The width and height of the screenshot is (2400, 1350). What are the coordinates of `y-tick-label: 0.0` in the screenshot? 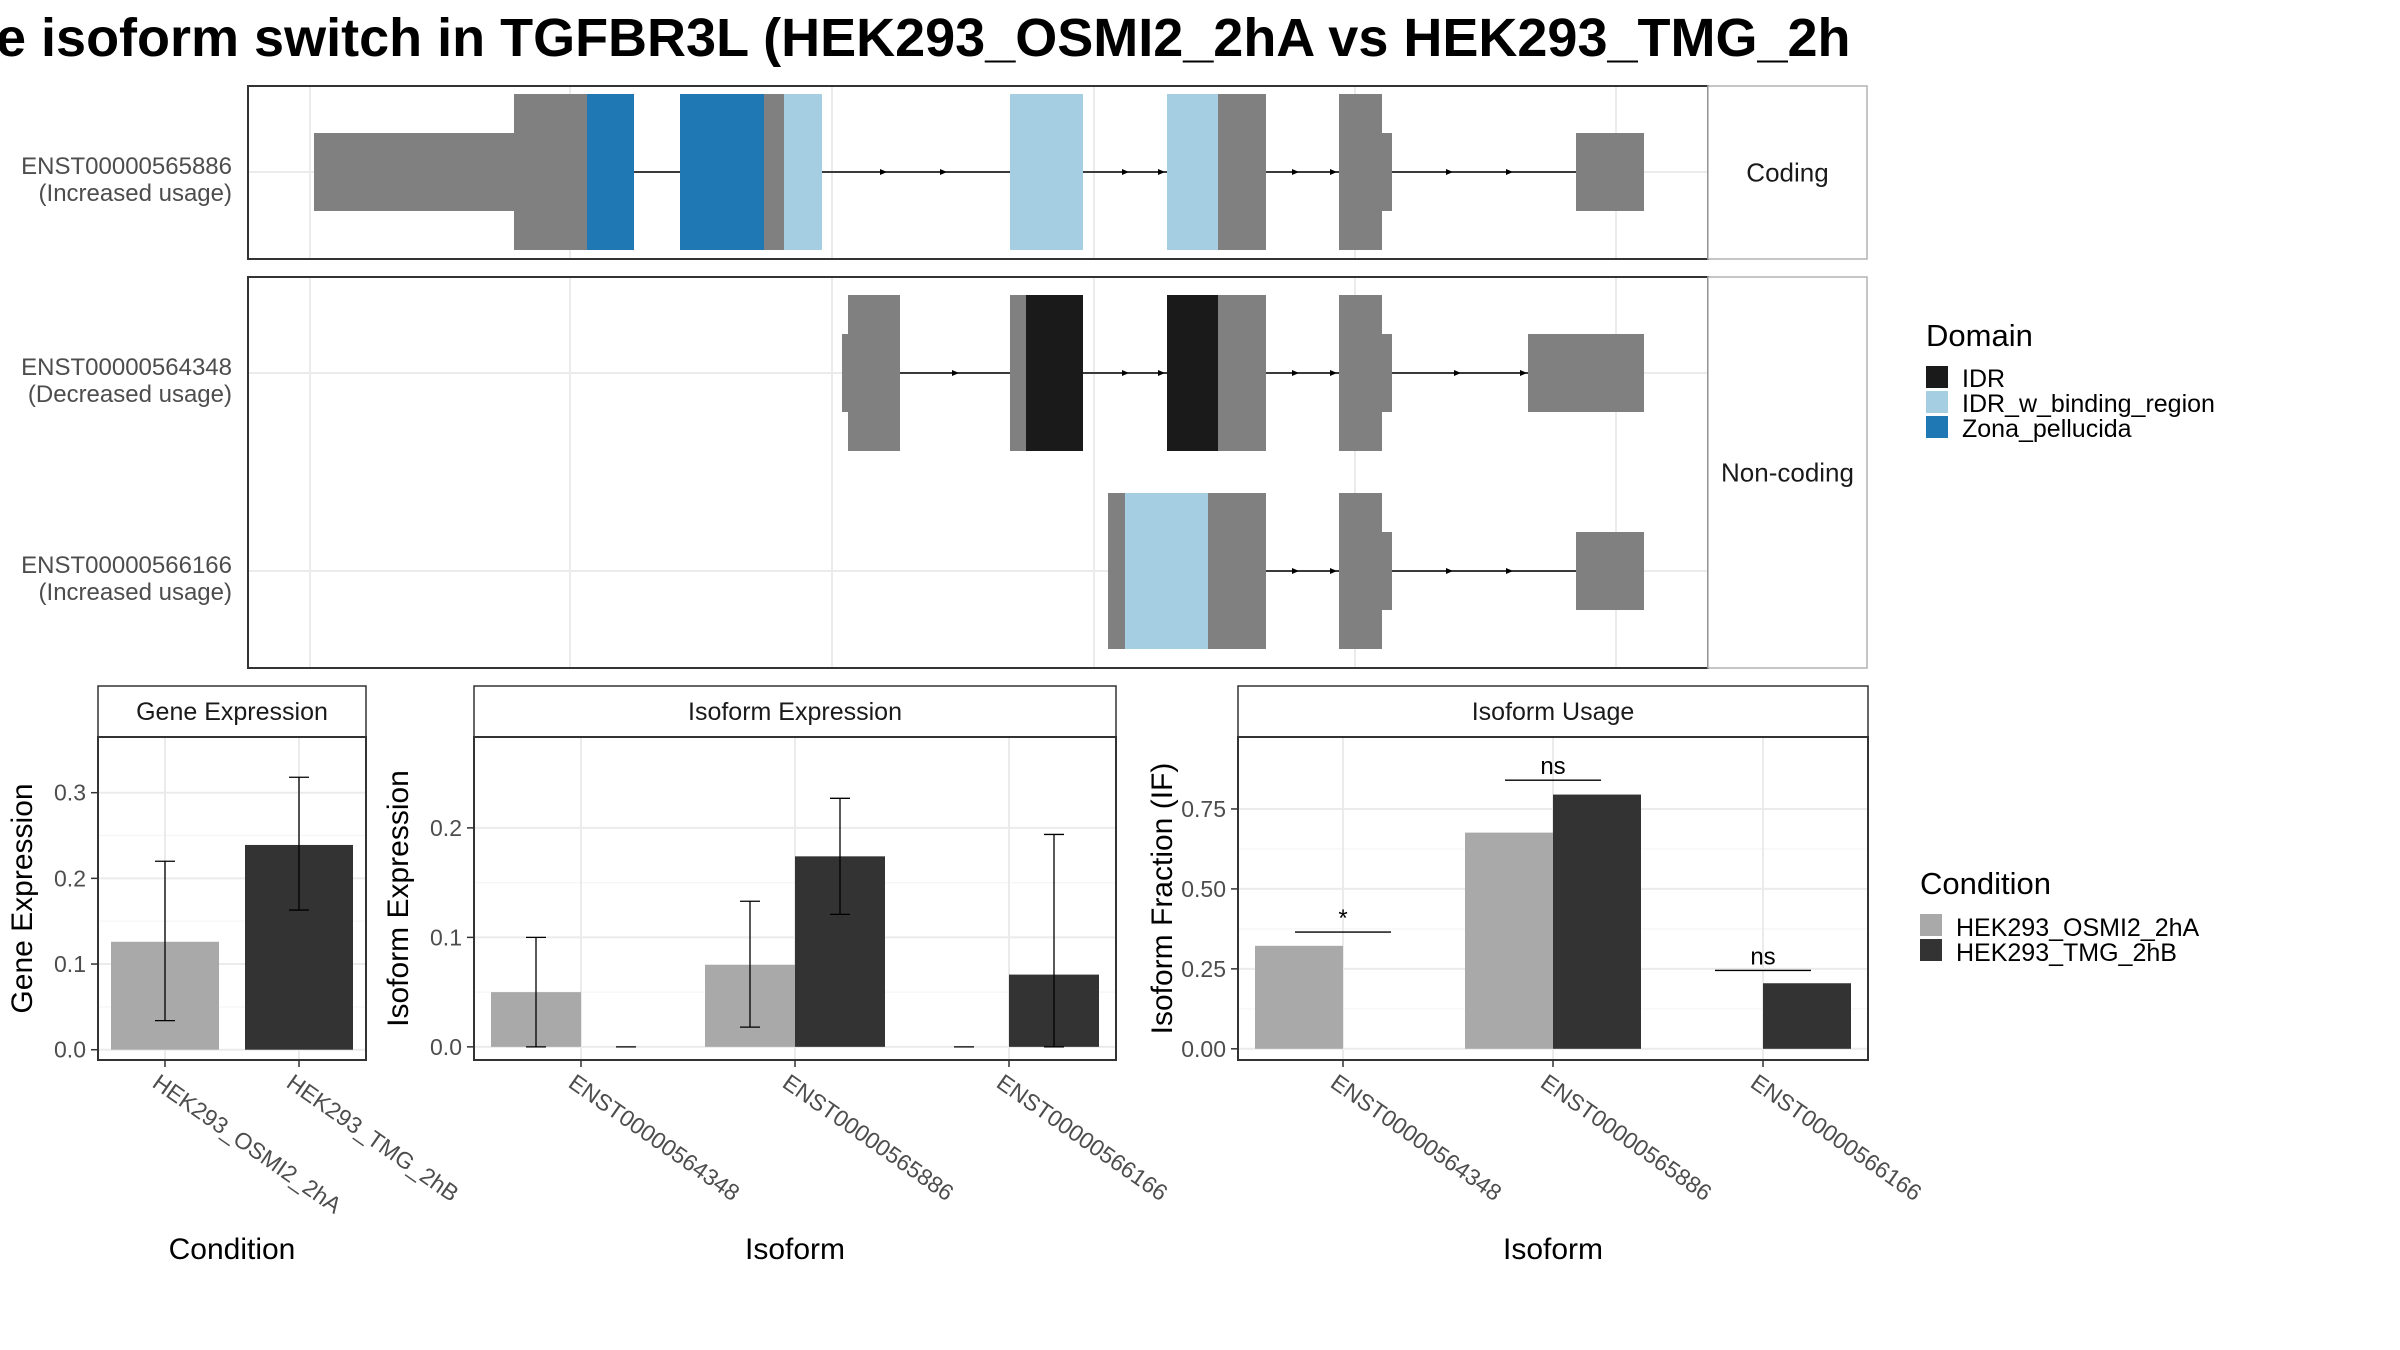 It's located at (70, 1050).